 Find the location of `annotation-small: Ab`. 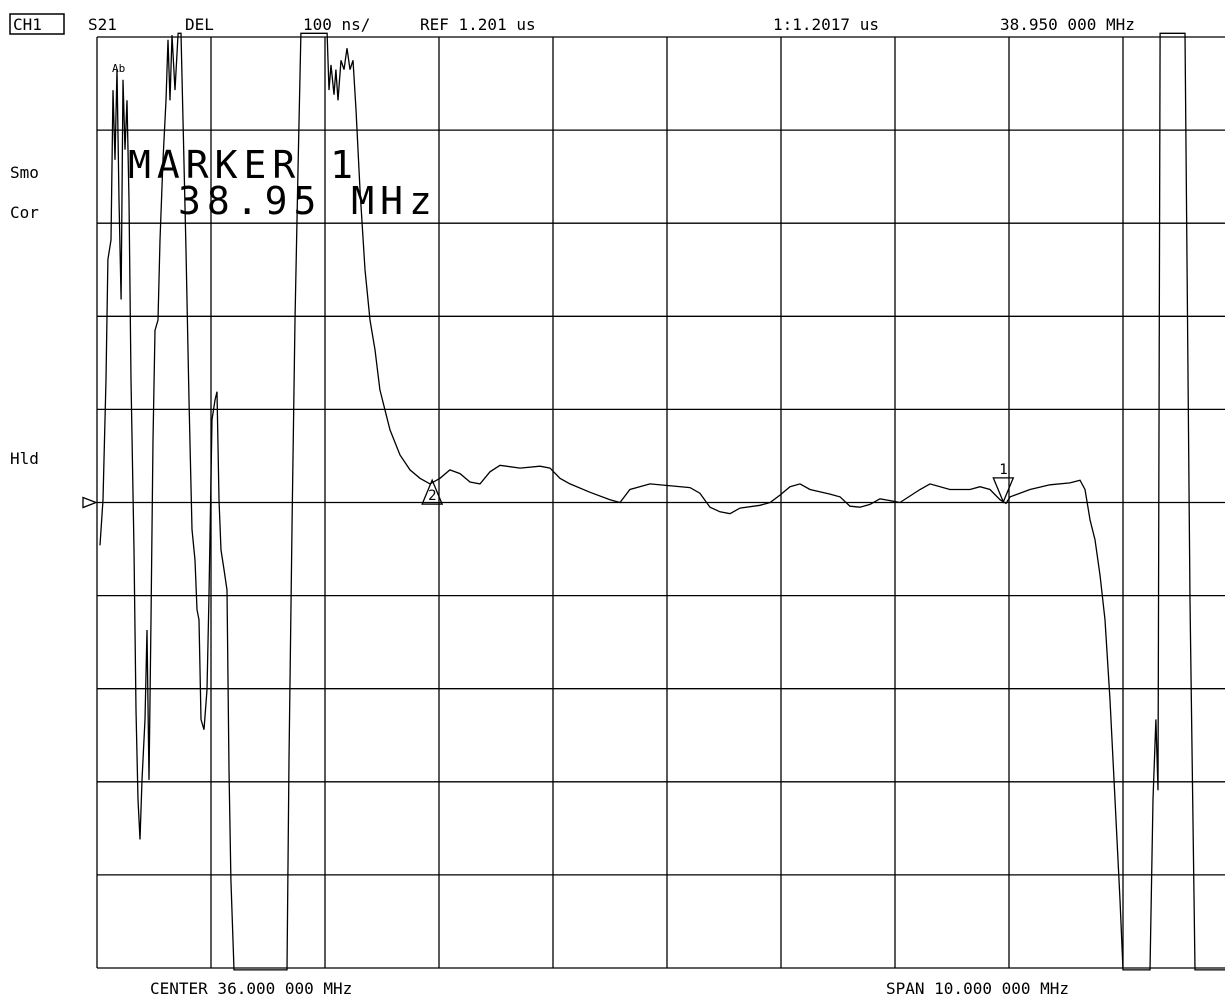

annotation-small: Ab is located at coordinates (118, 68).